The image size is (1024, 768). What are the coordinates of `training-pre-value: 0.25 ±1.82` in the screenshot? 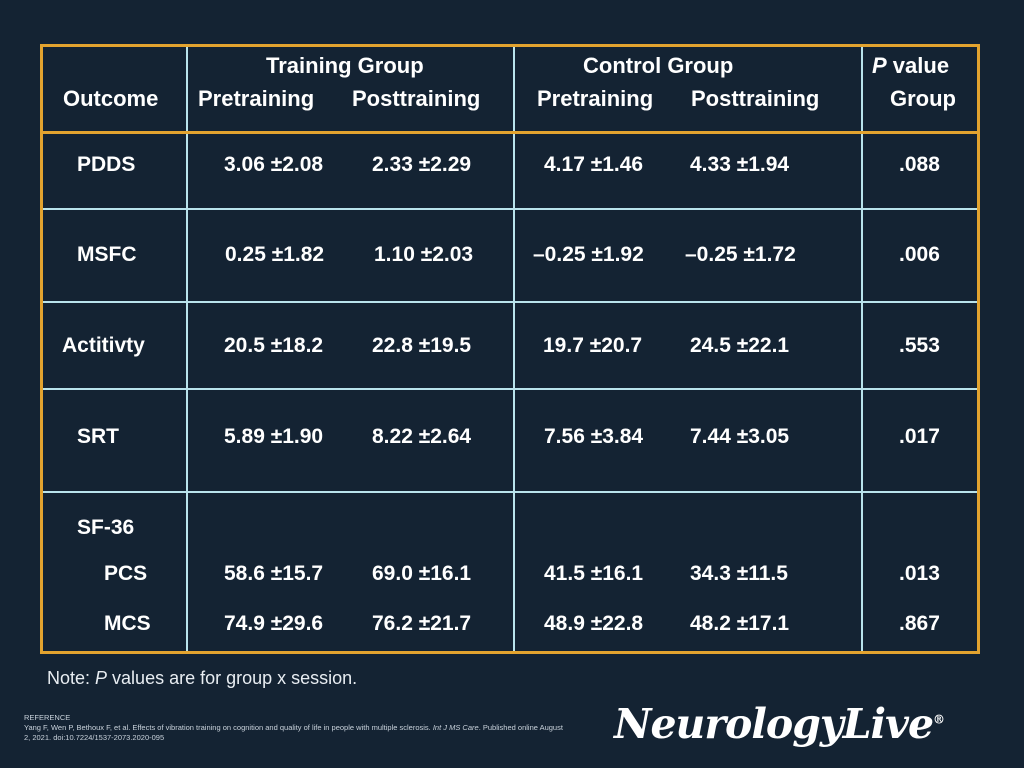 It's located at (275, 254).